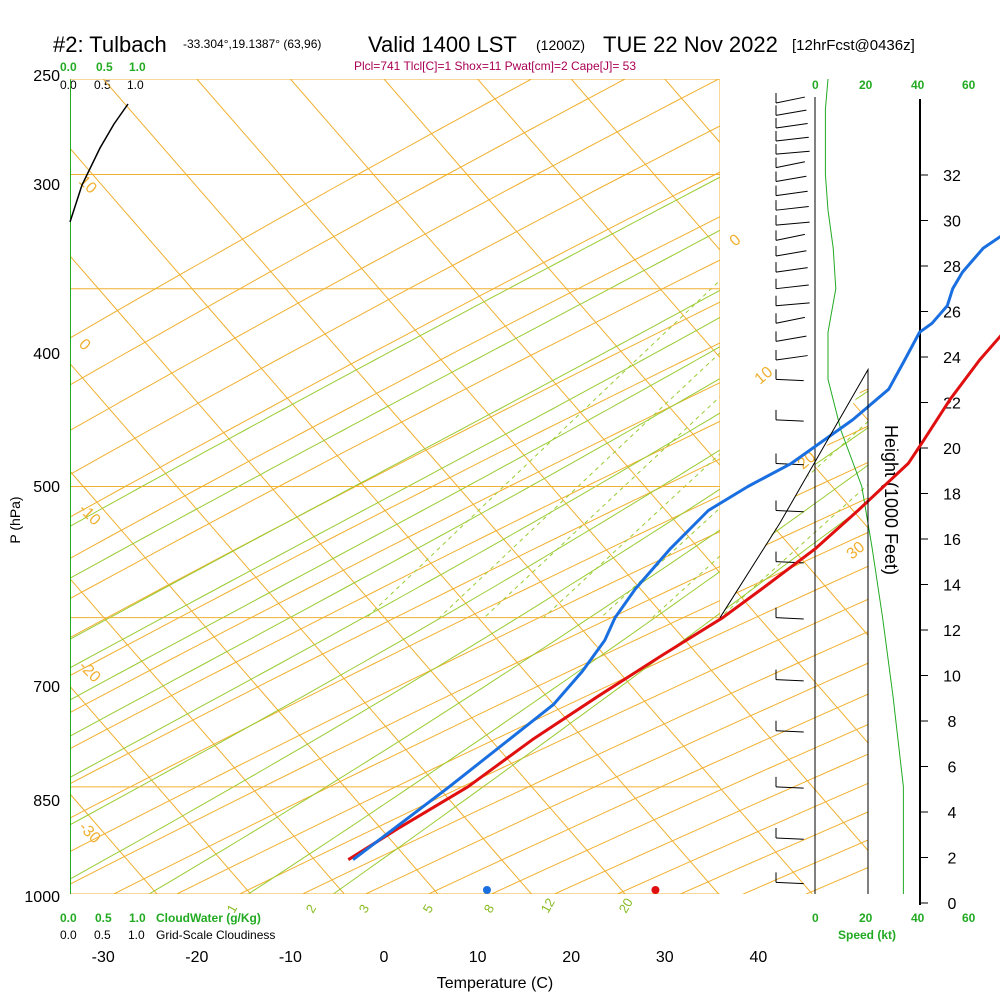 The height and width of the screenshot is (1000, 1000). I want to click on mixing-ratio-line, so click(734, 349).